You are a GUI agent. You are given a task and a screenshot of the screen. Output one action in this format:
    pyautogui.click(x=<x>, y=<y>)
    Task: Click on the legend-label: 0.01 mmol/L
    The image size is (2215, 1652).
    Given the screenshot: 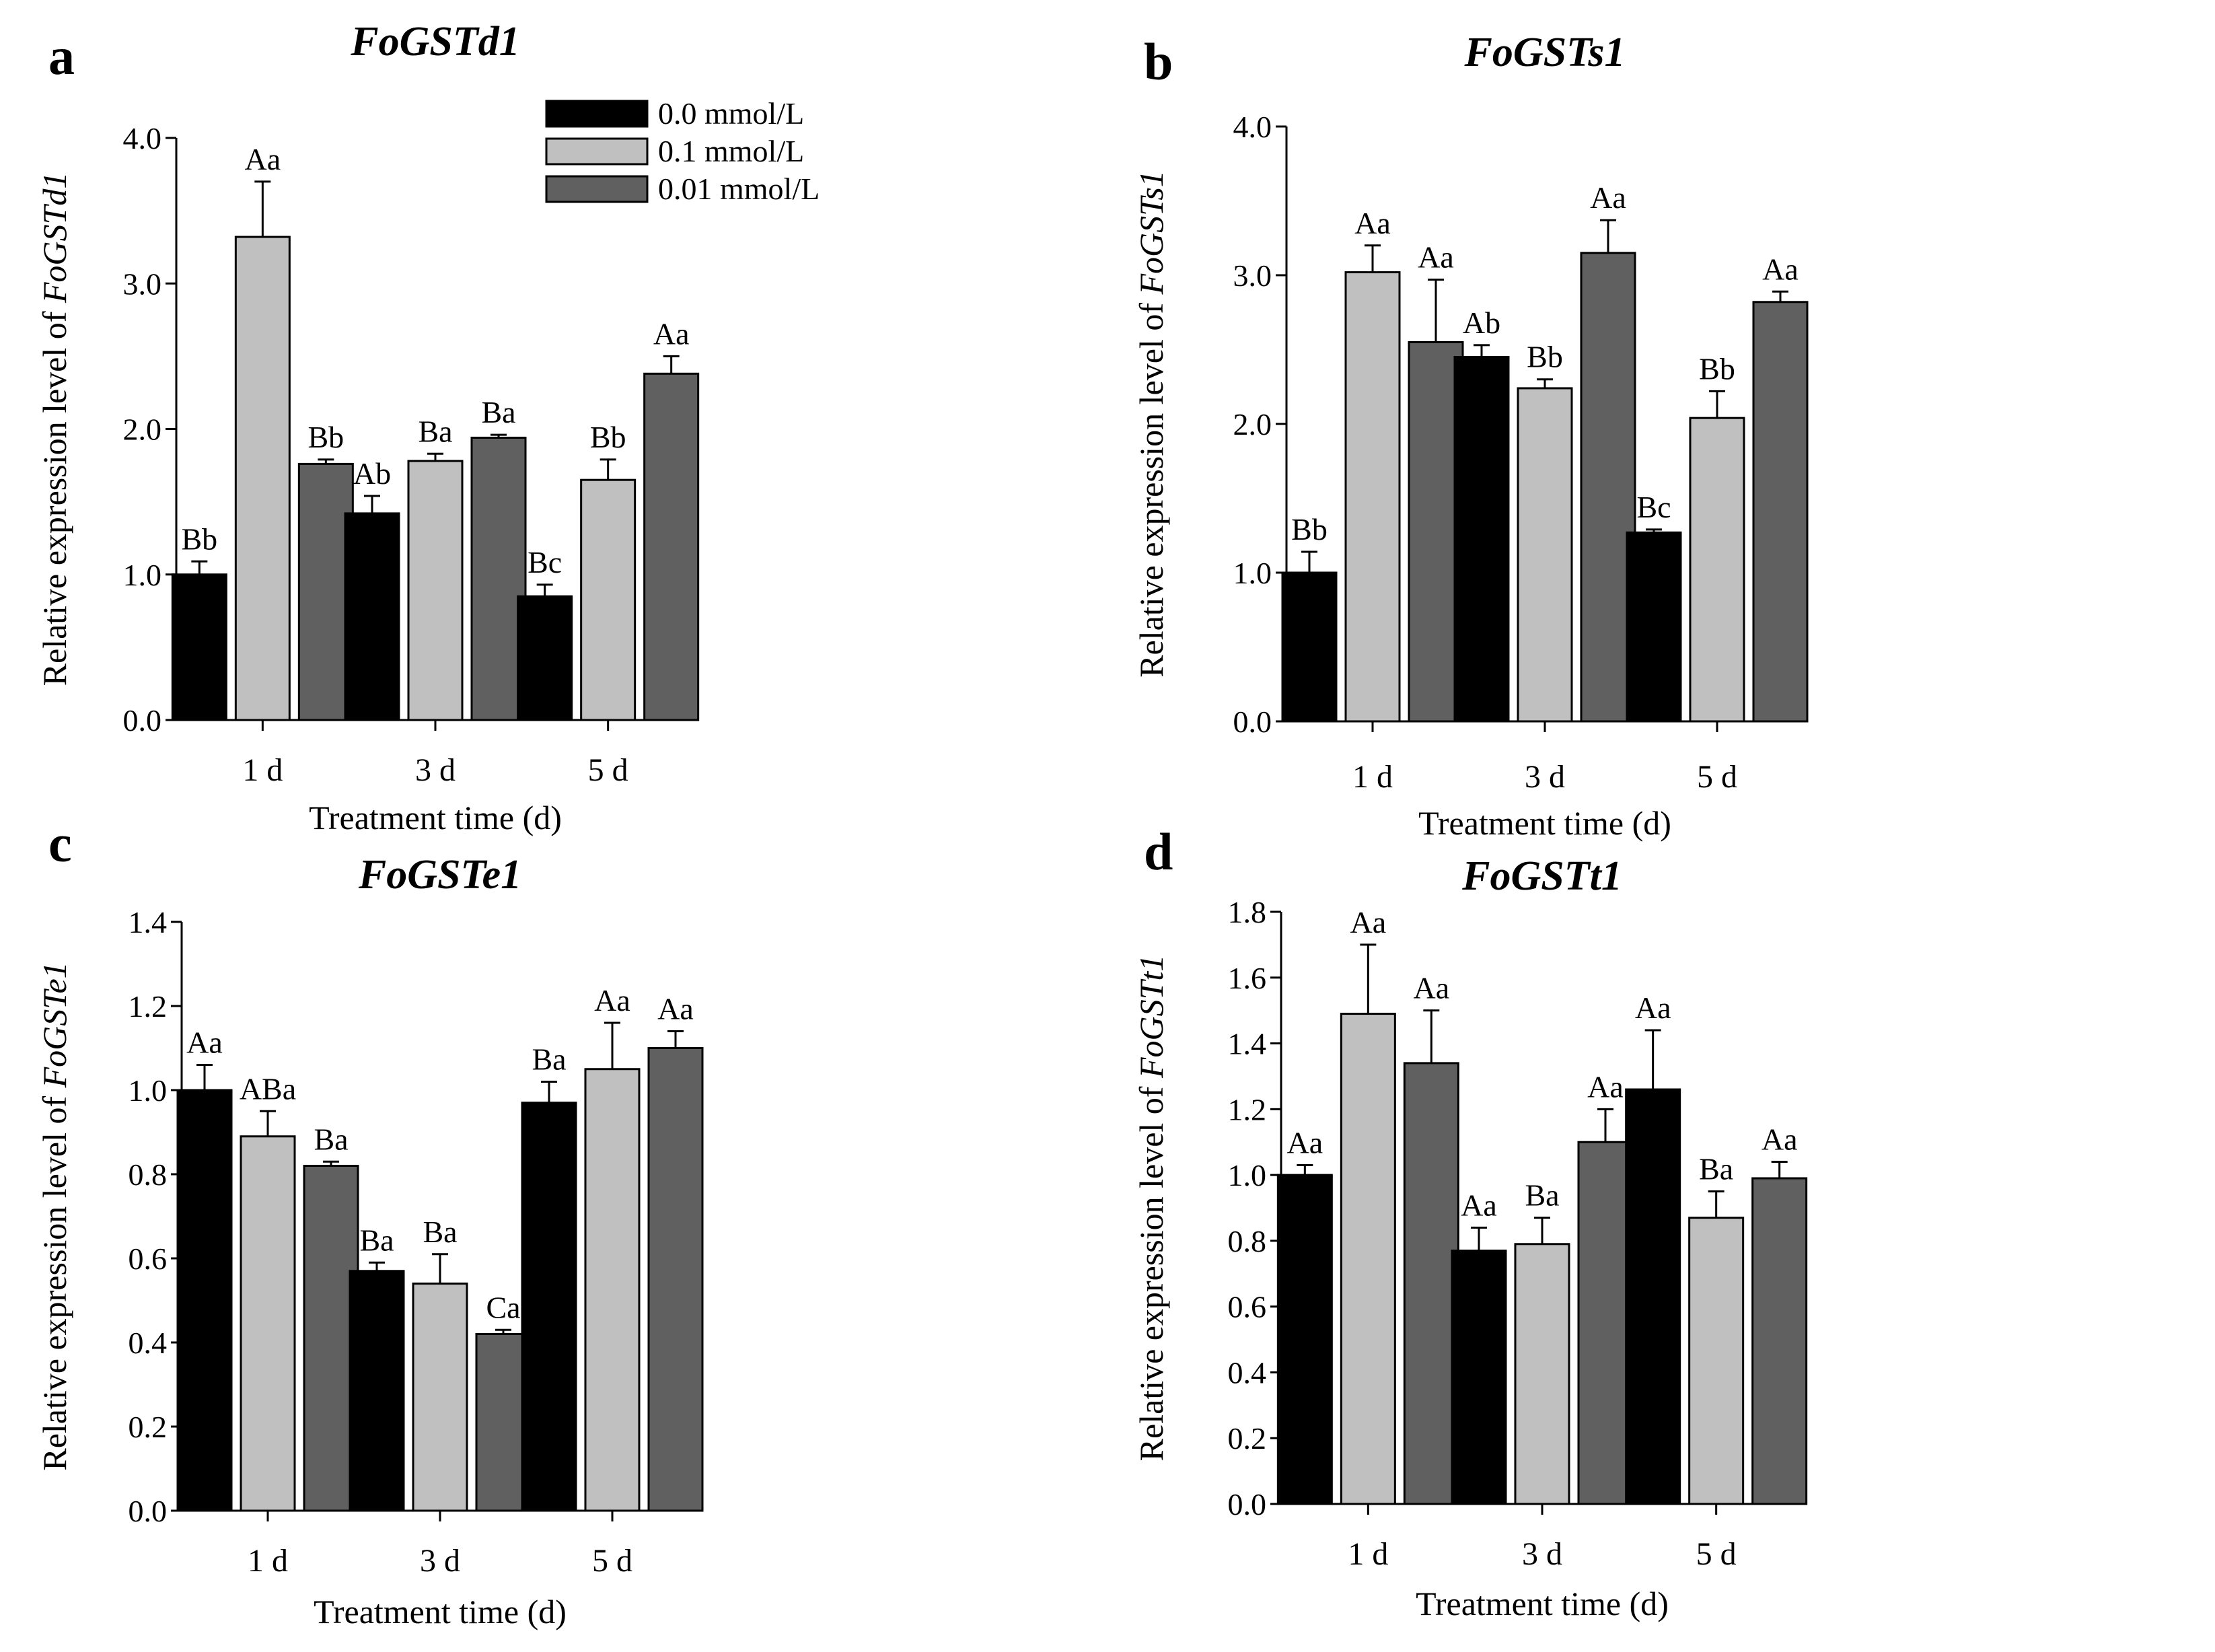 What is the action you would take?
    pyautogui.click(x=739, y=189)
    